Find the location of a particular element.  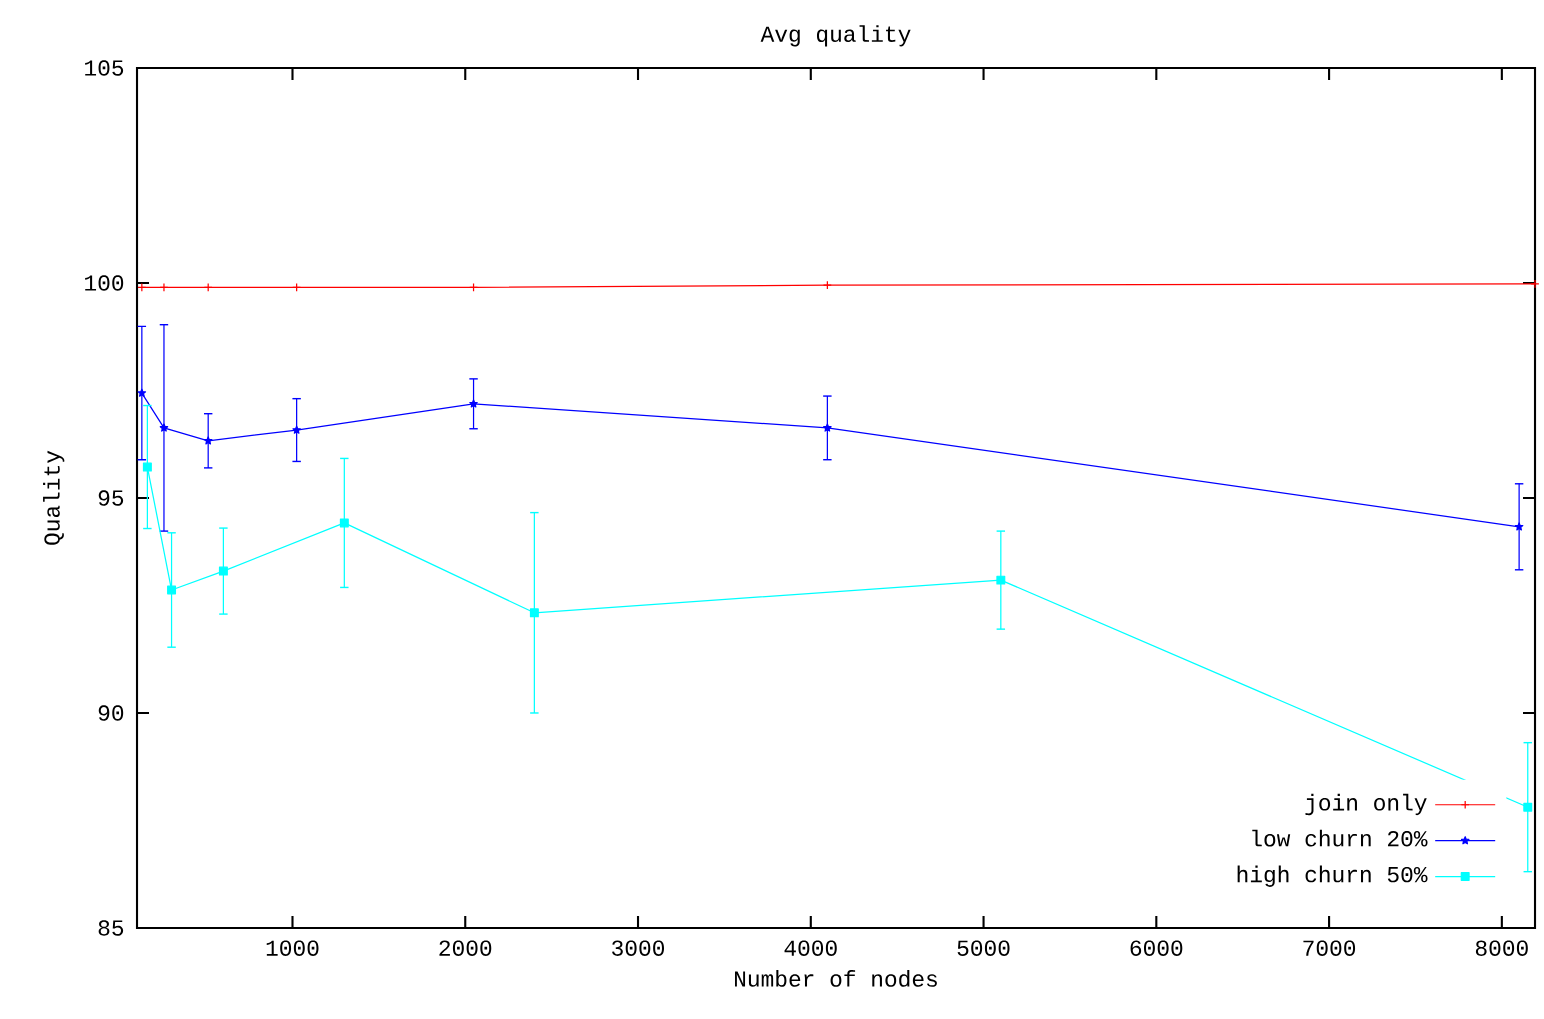

x-tick-label: 1000 is located at coordinates (292, 948).